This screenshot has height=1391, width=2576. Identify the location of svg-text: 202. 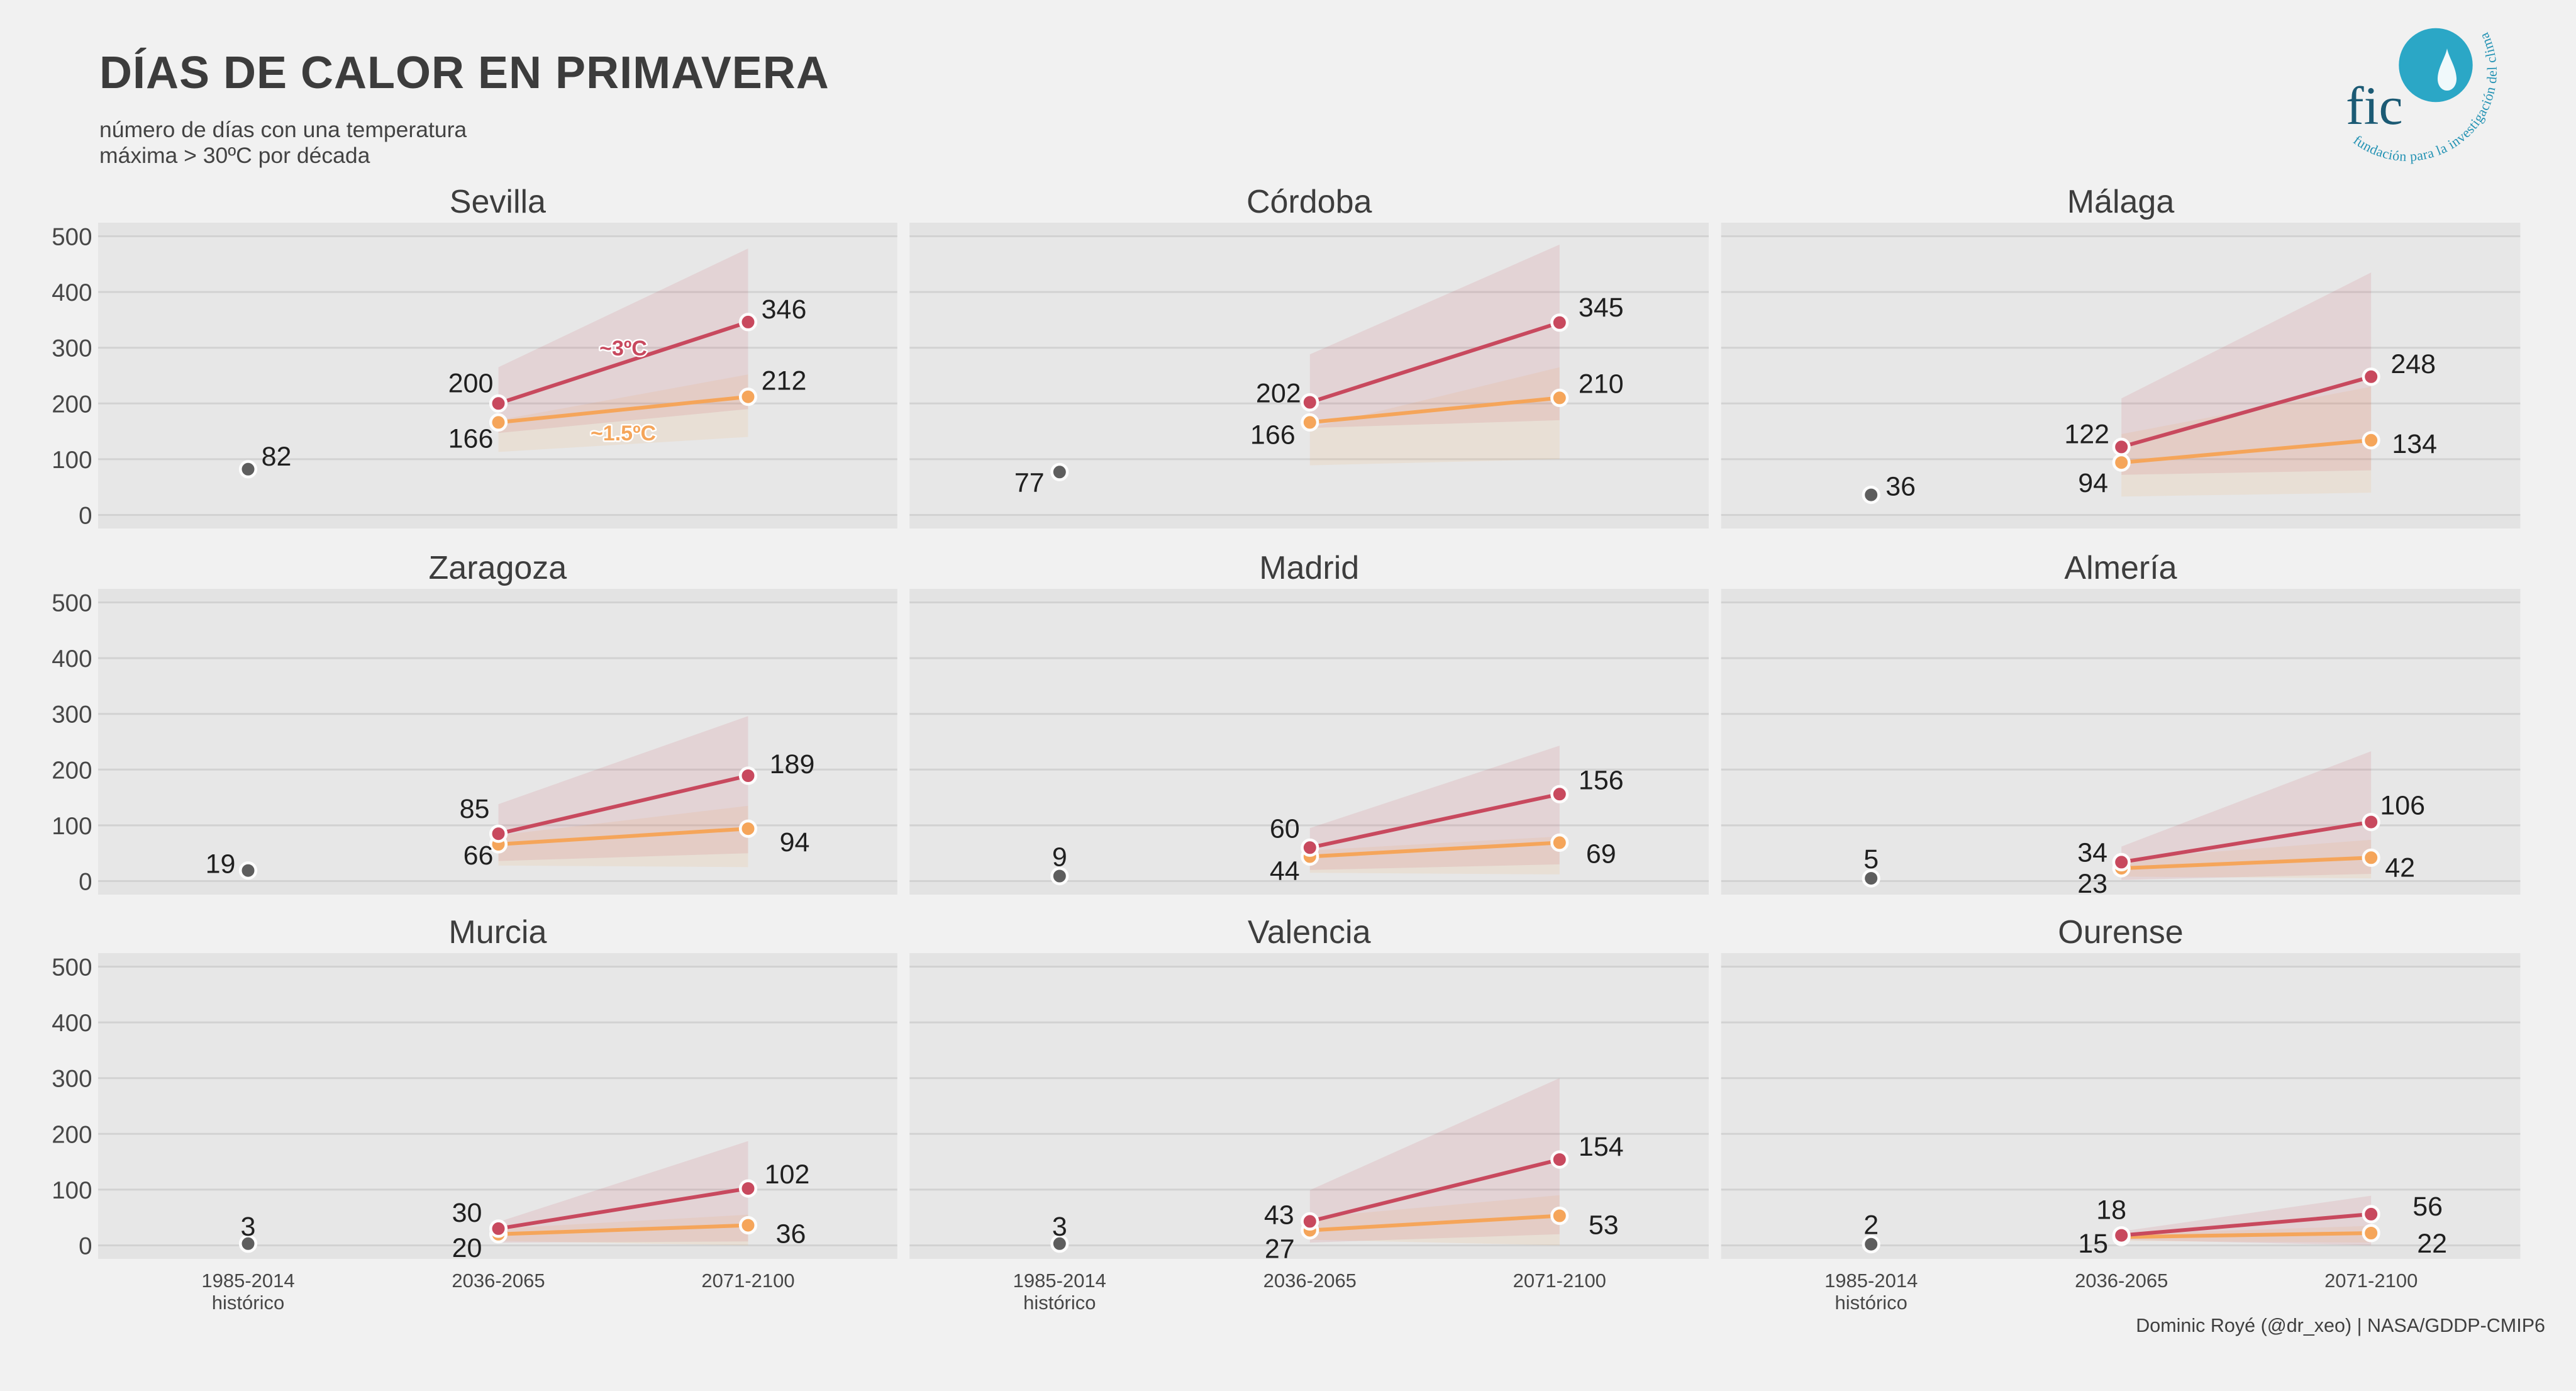
(1278, 394).